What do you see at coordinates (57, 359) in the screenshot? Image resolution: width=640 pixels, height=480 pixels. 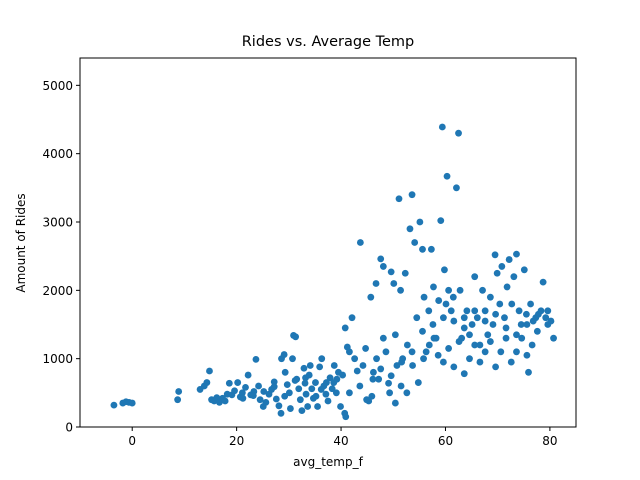 I see `y-tick-label: 1000` at bounding box center [57, 359].